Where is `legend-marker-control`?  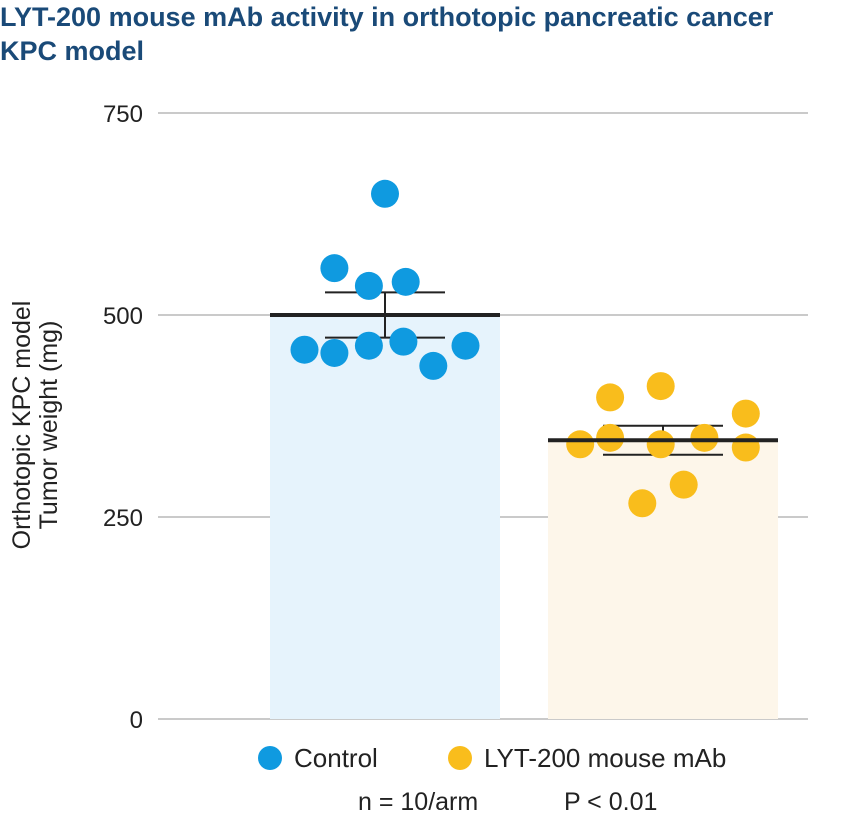
legend-marker-control is located at coordinates (270, 758).